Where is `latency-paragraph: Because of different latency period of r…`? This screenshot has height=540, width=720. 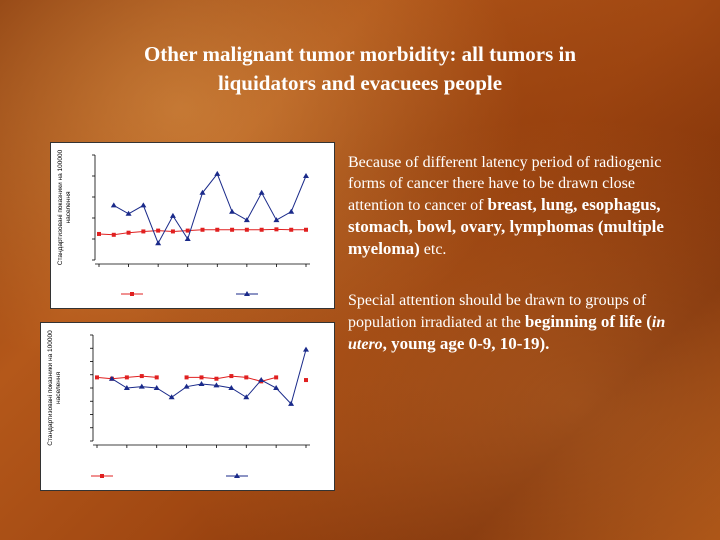 latency-paragraph: Because of different latency period of r… is located at coordinates (520, 206).